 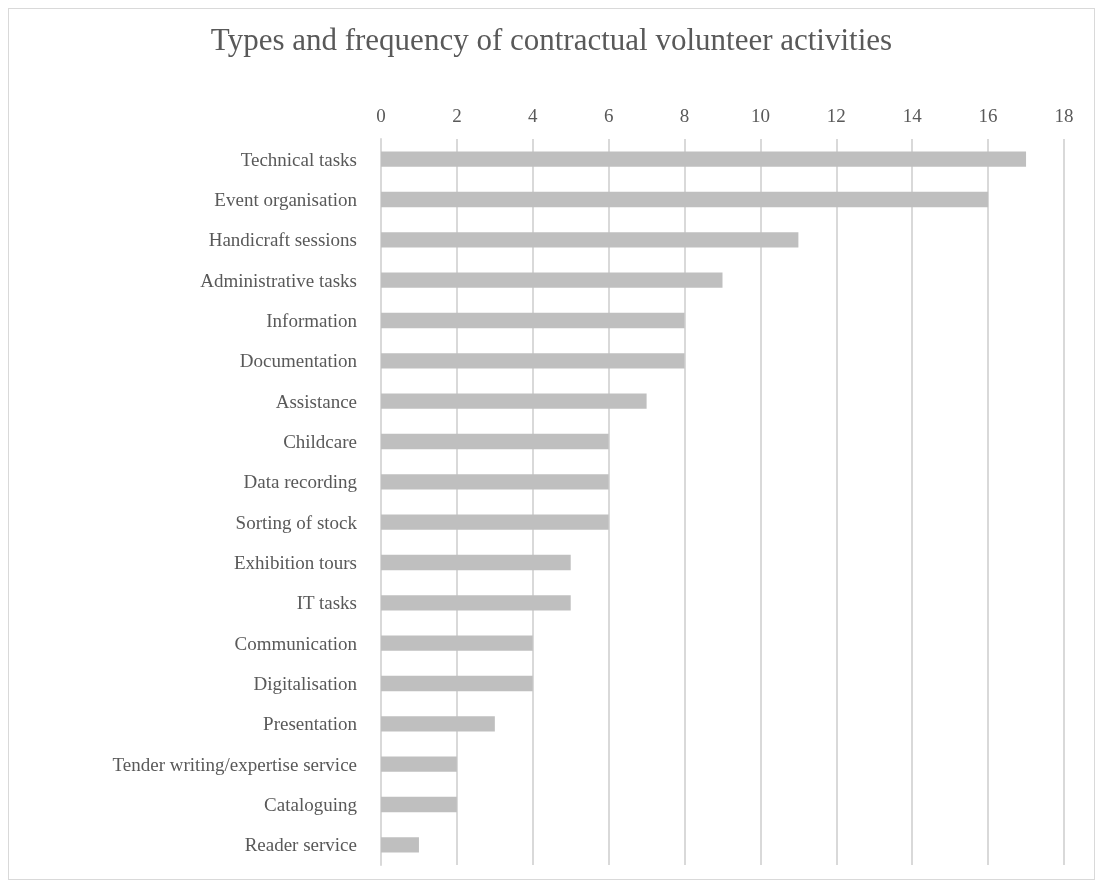 I want to click on y-tick-label: Assistance, so click(x=316, y=401).